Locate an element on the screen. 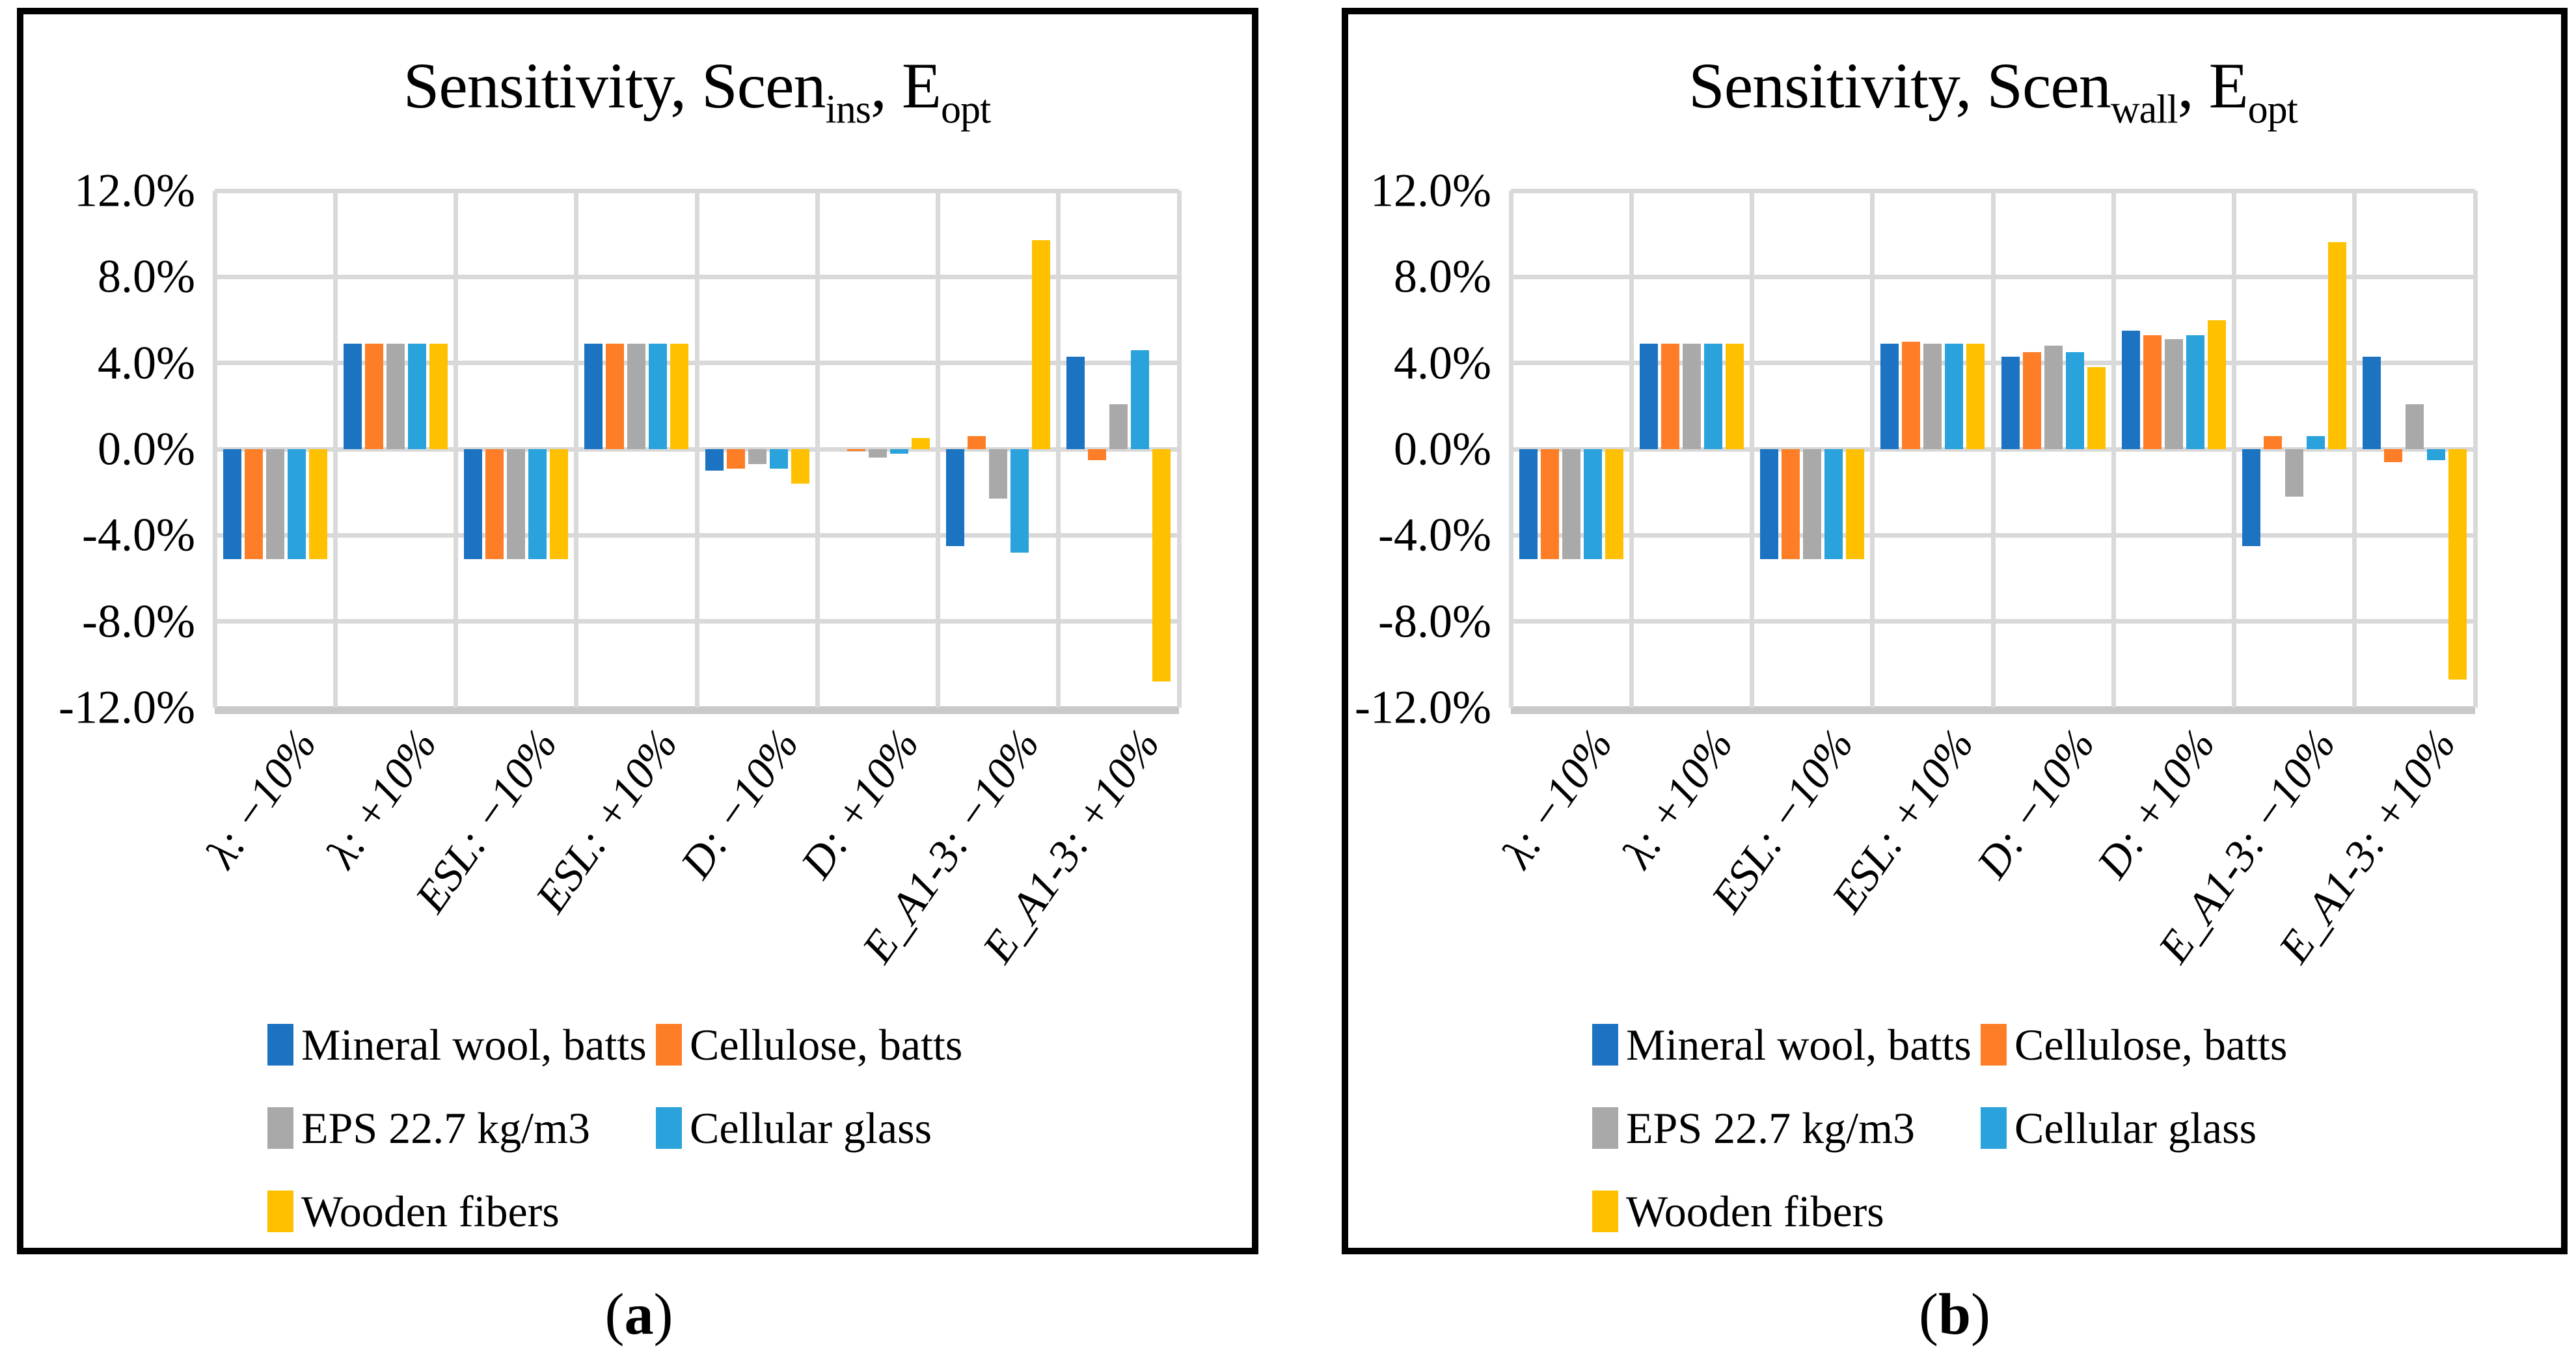 The height and width of the screenshot is (1363, 2576). bar-cellular-glass-cat8 is located at coordinates (1140, 399).